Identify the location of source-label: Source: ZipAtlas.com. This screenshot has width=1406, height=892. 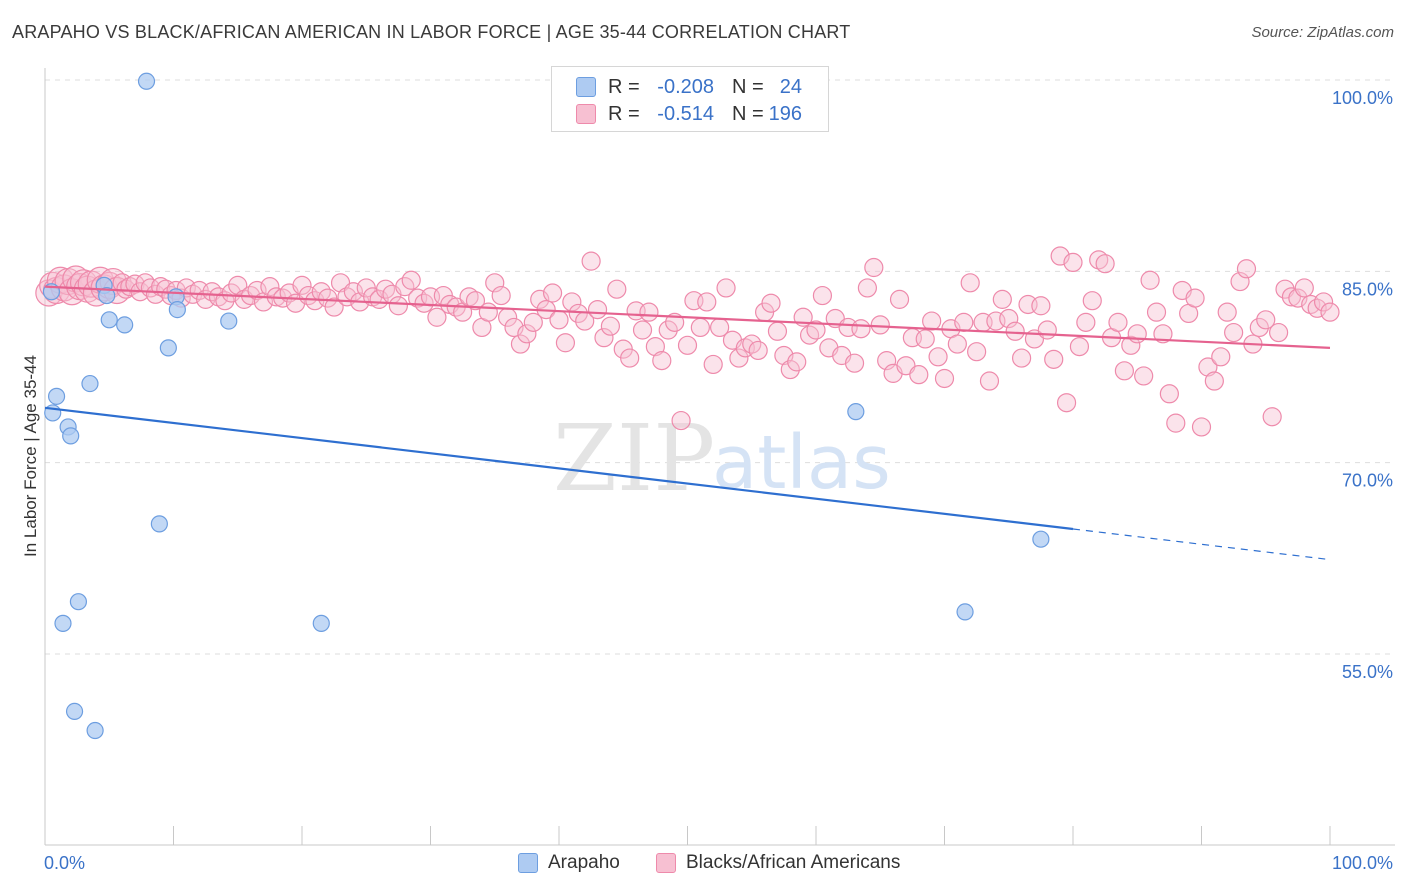
(1322, 32).